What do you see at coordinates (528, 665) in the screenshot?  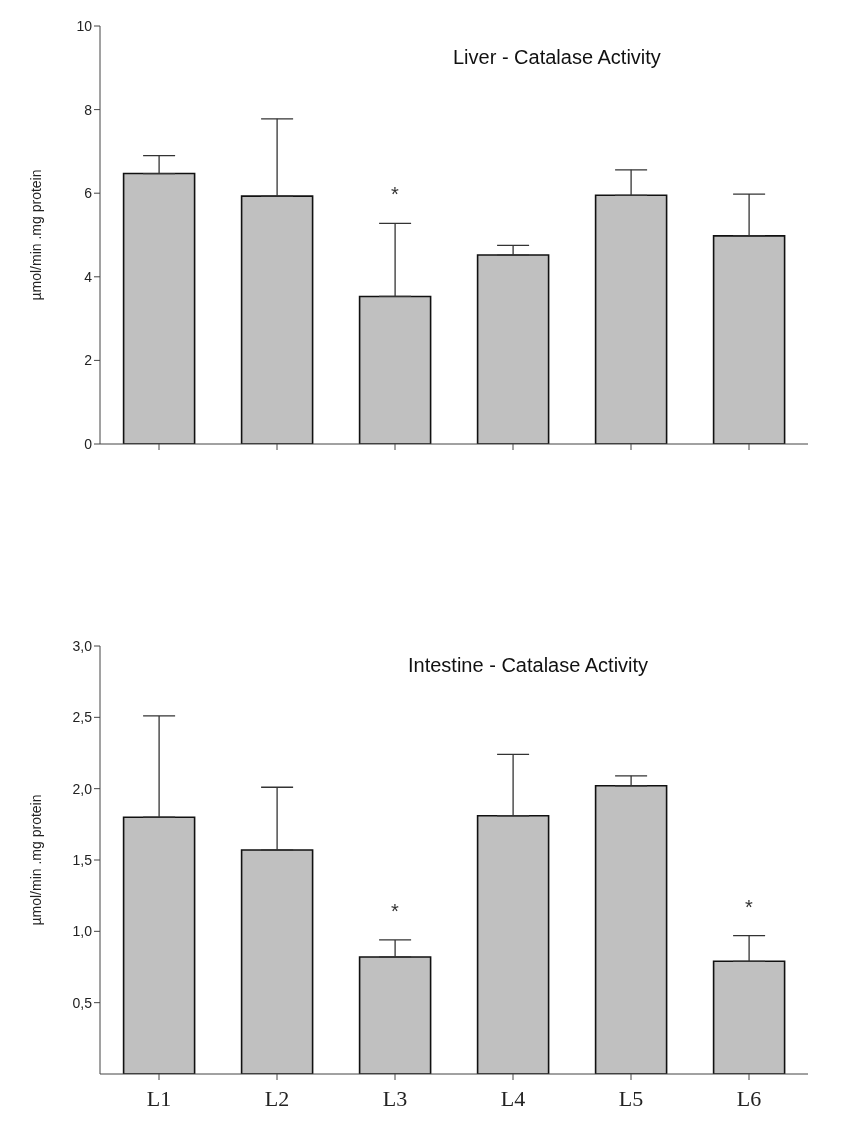 I see `chart-title: Intestine - Catalase Activity` at bounding box center [528, 665].